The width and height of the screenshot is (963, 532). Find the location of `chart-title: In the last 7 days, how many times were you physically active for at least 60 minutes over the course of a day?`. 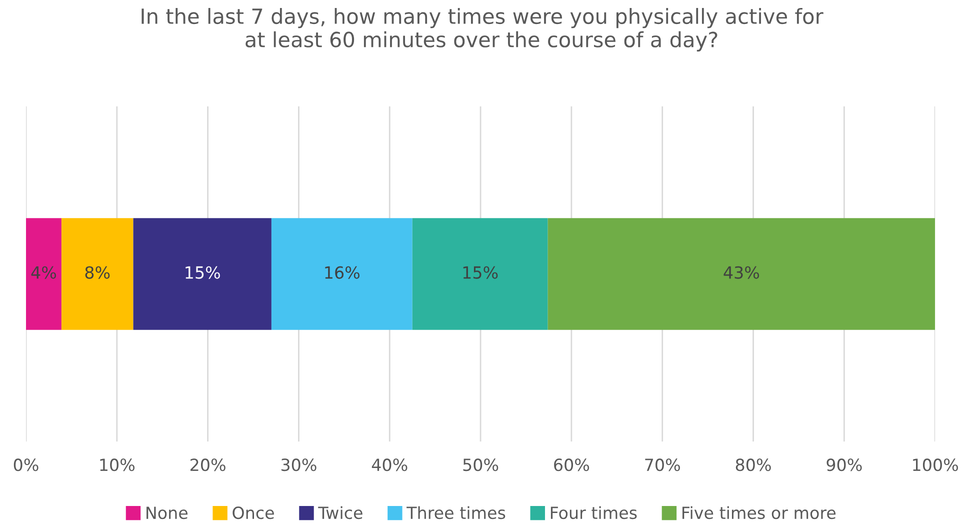

chart-title: In the last 7 days, how many times were you physically active for at least 60 minutes over the course of a day? is located at coordinates (483, 30).